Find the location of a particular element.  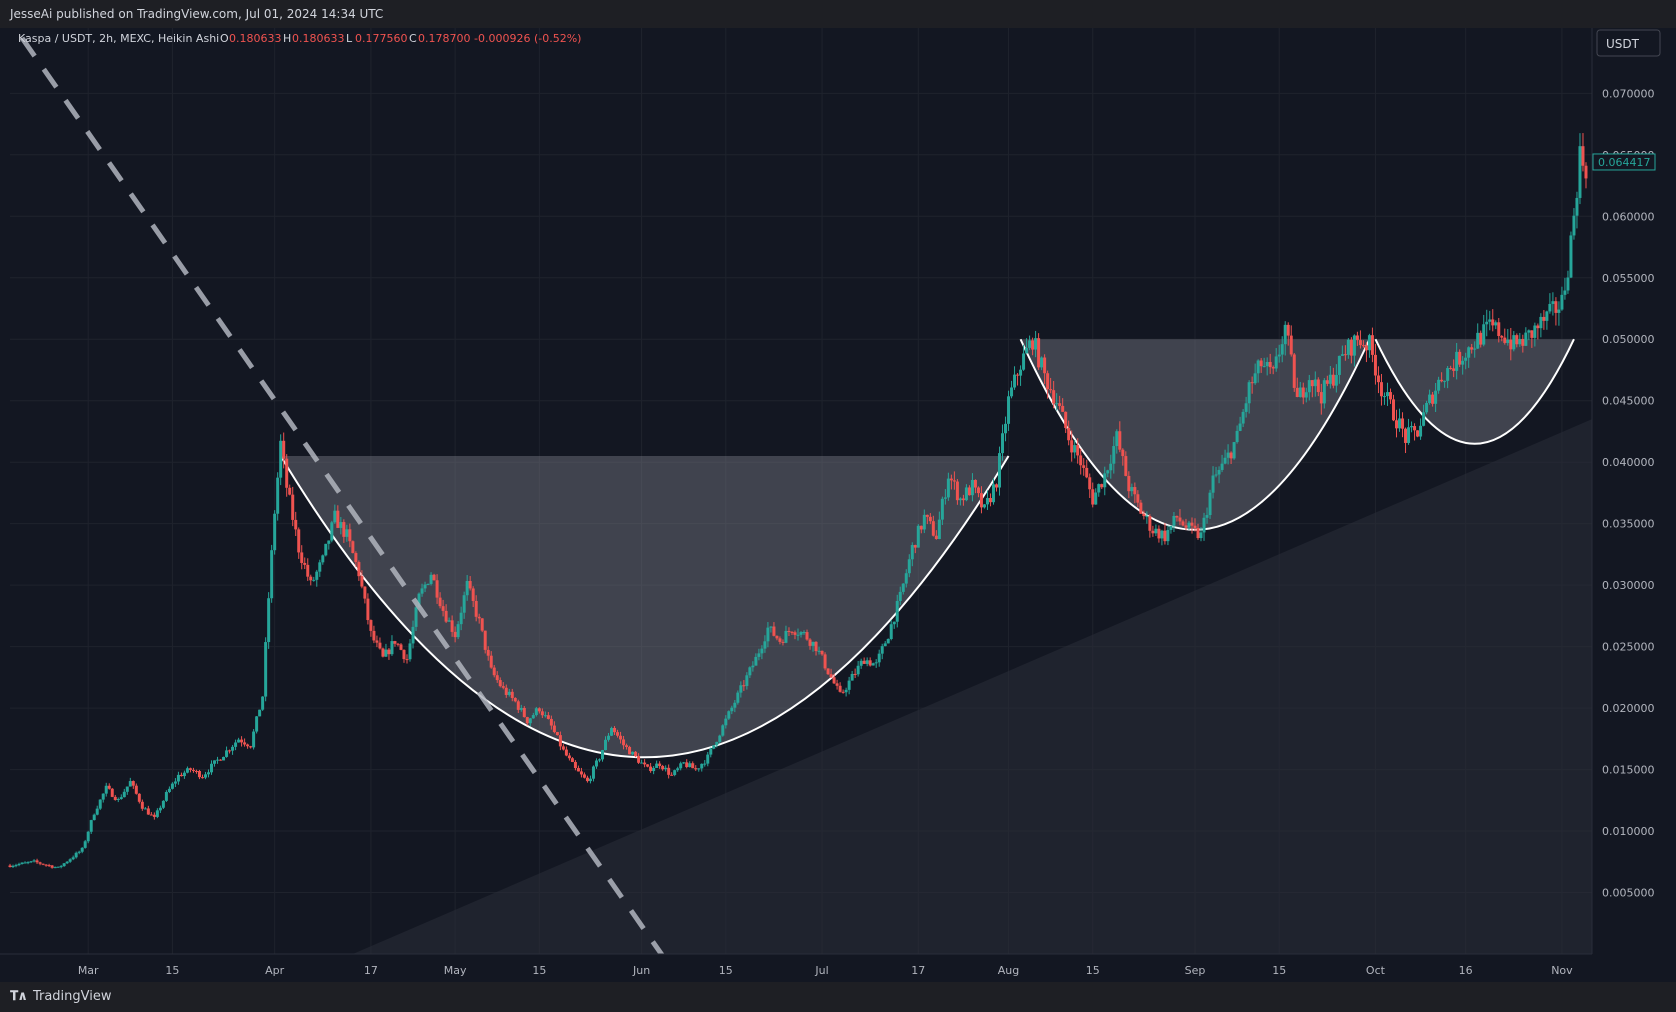

last-price-label: 0.064417 is located at coordinates (1624, 162).